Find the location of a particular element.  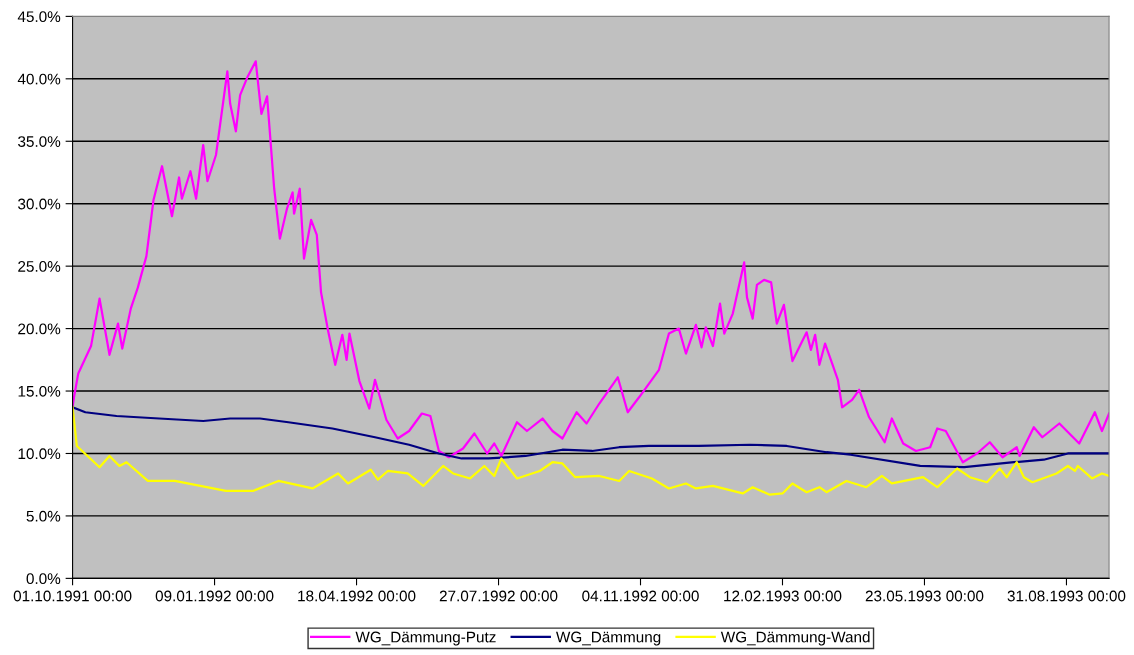

x-tick-label: 27.07.1992 00:00 is located at coordinates (498, 596).